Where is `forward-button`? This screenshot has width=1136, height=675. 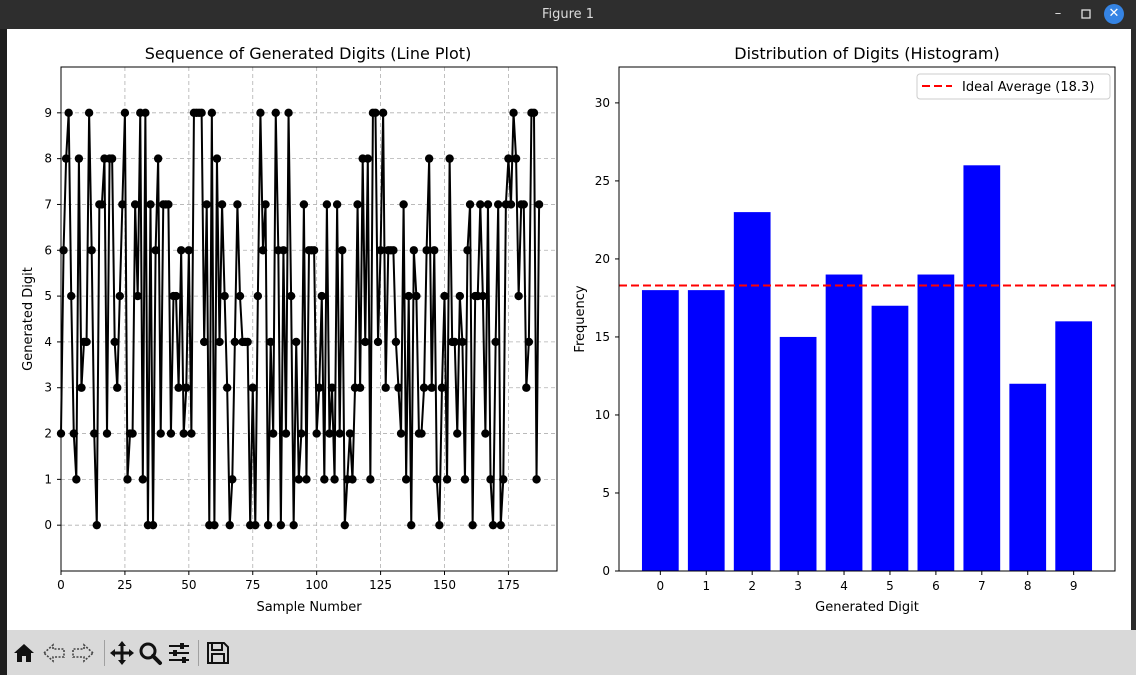 forward-button is located at coordinates (83, 653).